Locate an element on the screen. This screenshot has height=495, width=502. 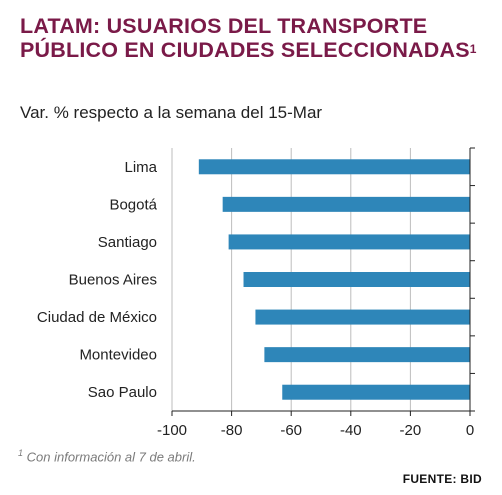
category-label: Montevideo is located at coordinates (118, 355).